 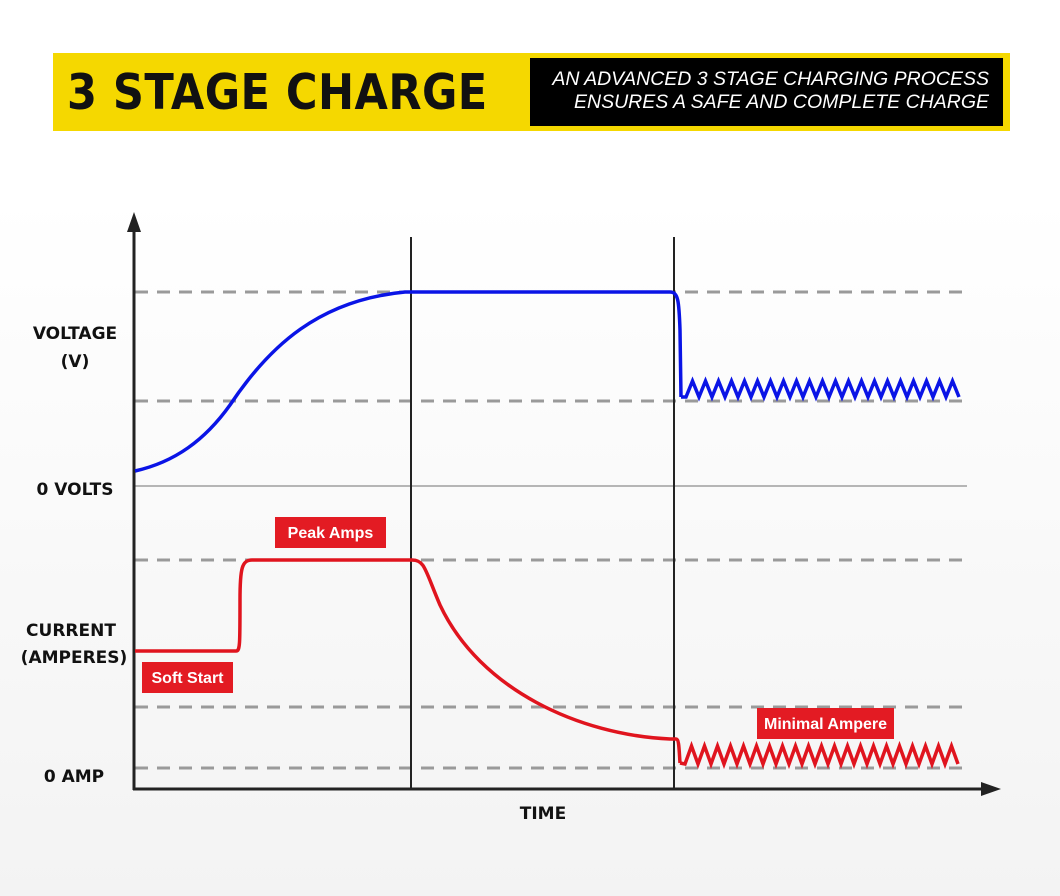 What do you see at coordinates (74, 777) in the screenshot?
I see `zero-amp-label: 0 AMP` at bounding box center [74, 777].